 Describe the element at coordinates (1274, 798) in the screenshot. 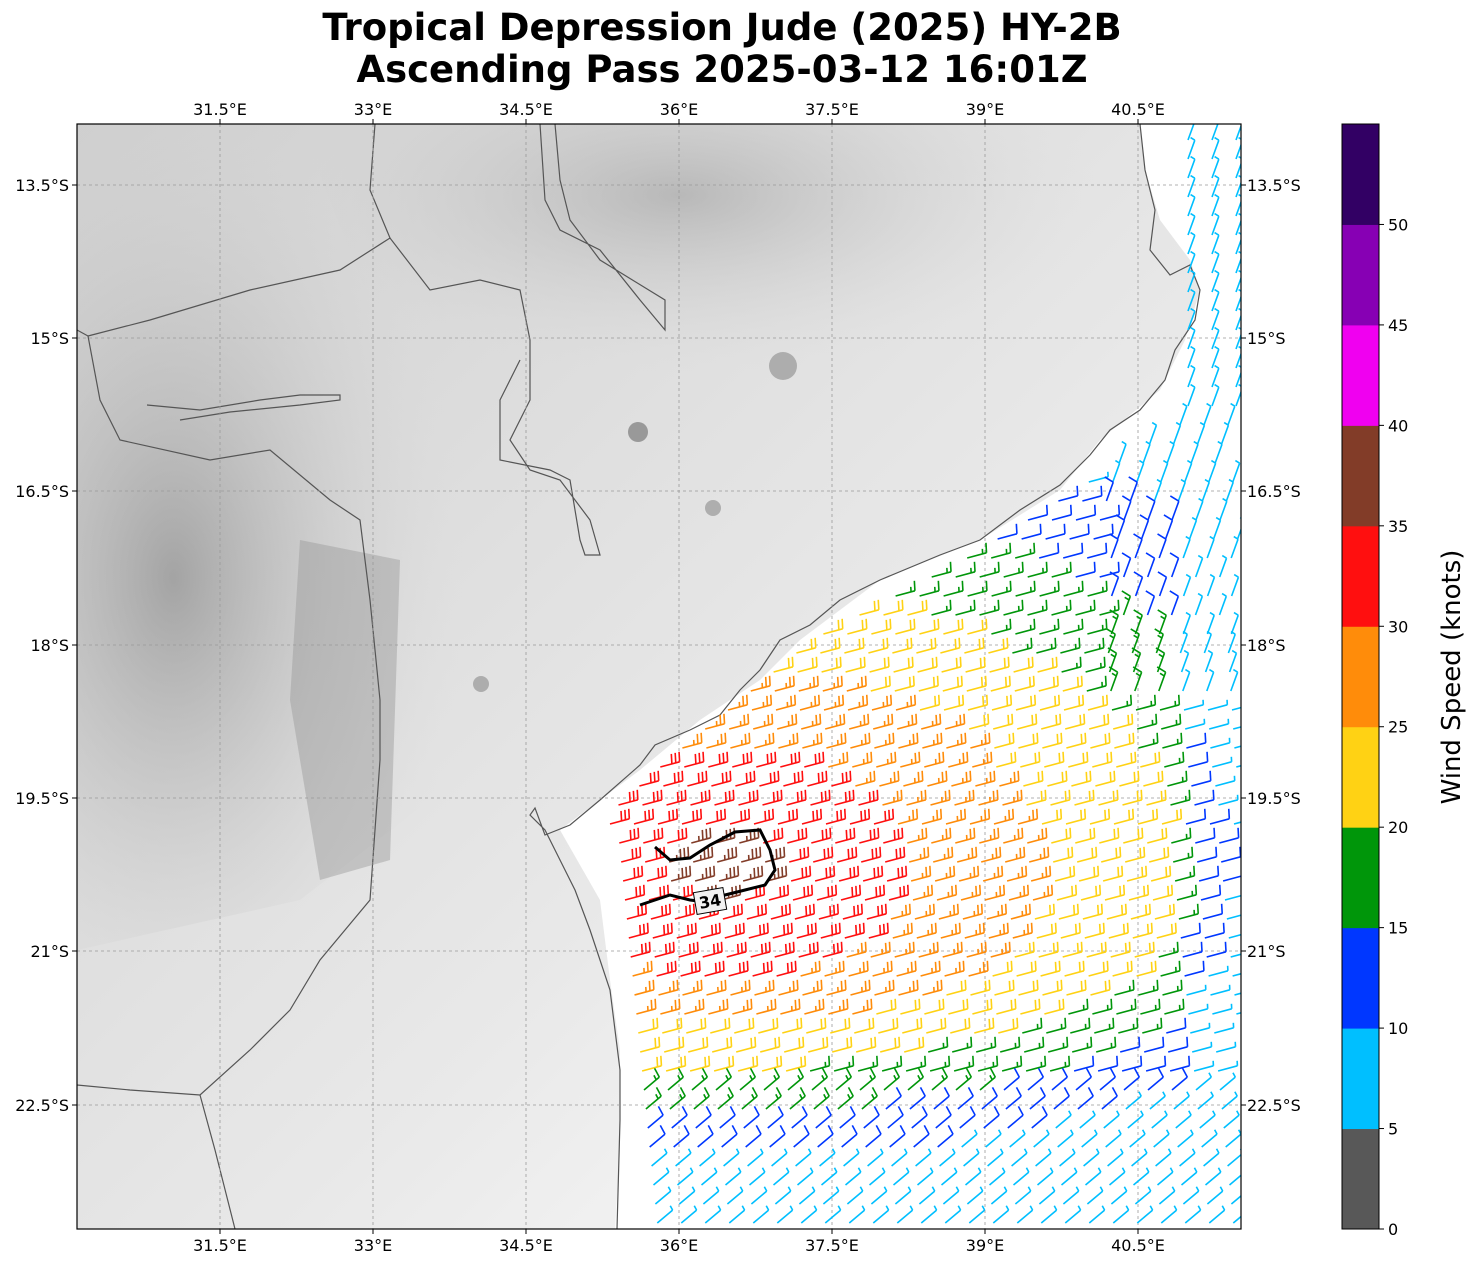

I see `lat-tick-label-right: 19.5°S` at that location.